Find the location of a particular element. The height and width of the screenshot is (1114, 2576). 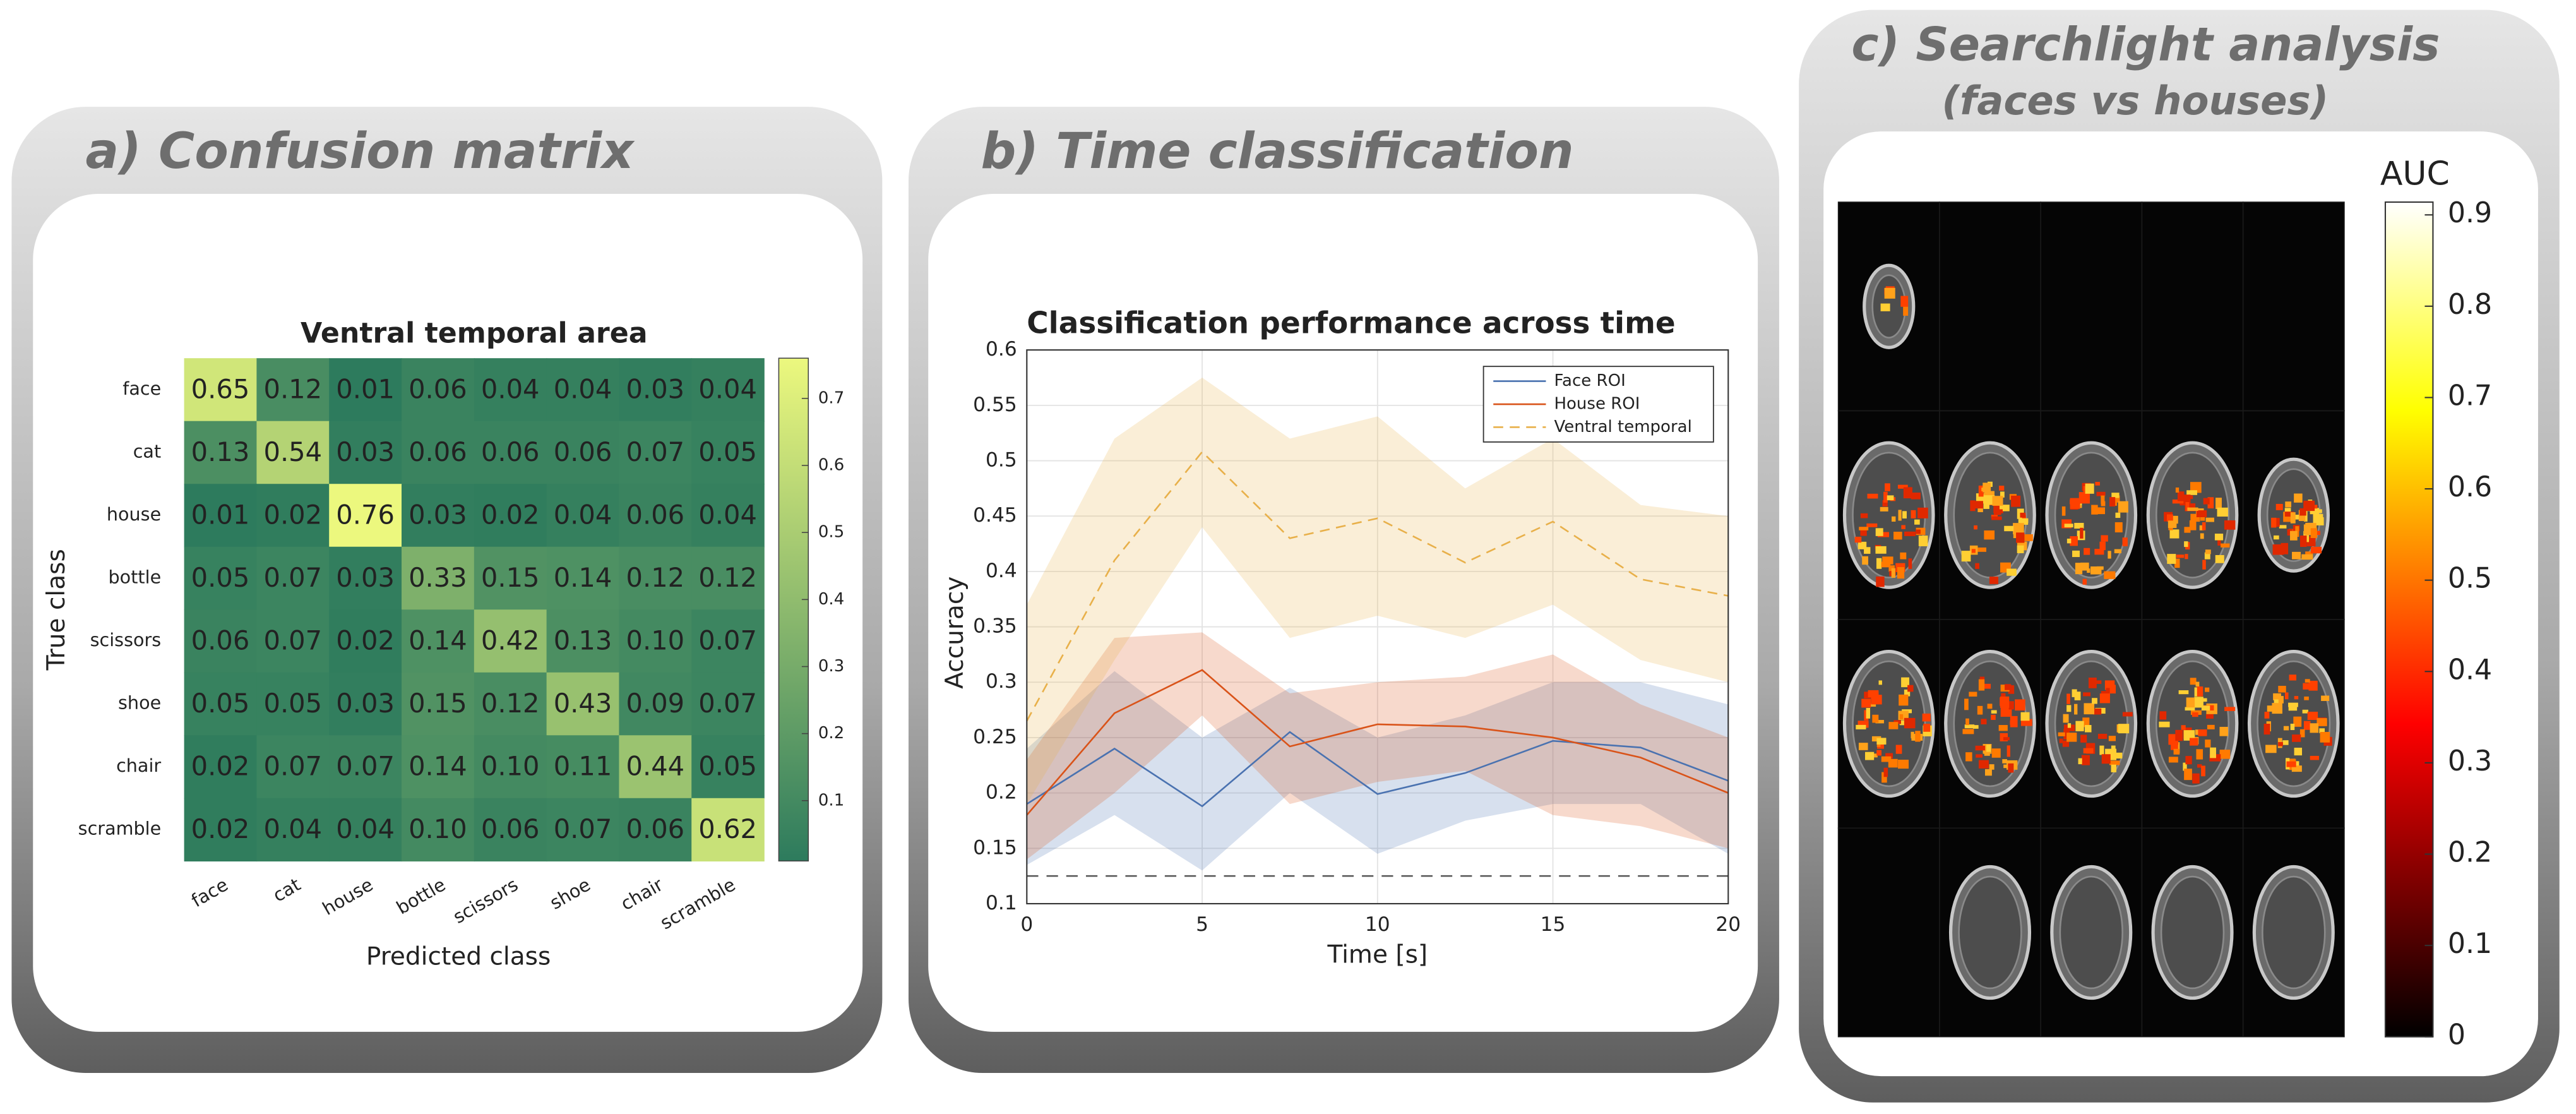

chart-title: Ventral temporal area is located at coordinates (474, 334).